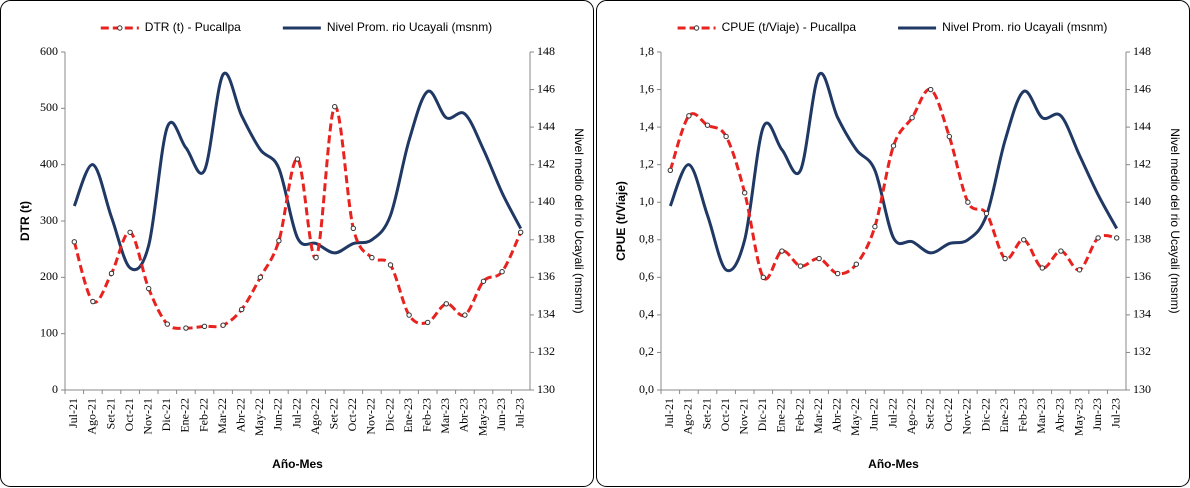 The width and height of the screenshot is (1190, 488). I want to click on y-tick-label: 0,4, so click(646, 314).